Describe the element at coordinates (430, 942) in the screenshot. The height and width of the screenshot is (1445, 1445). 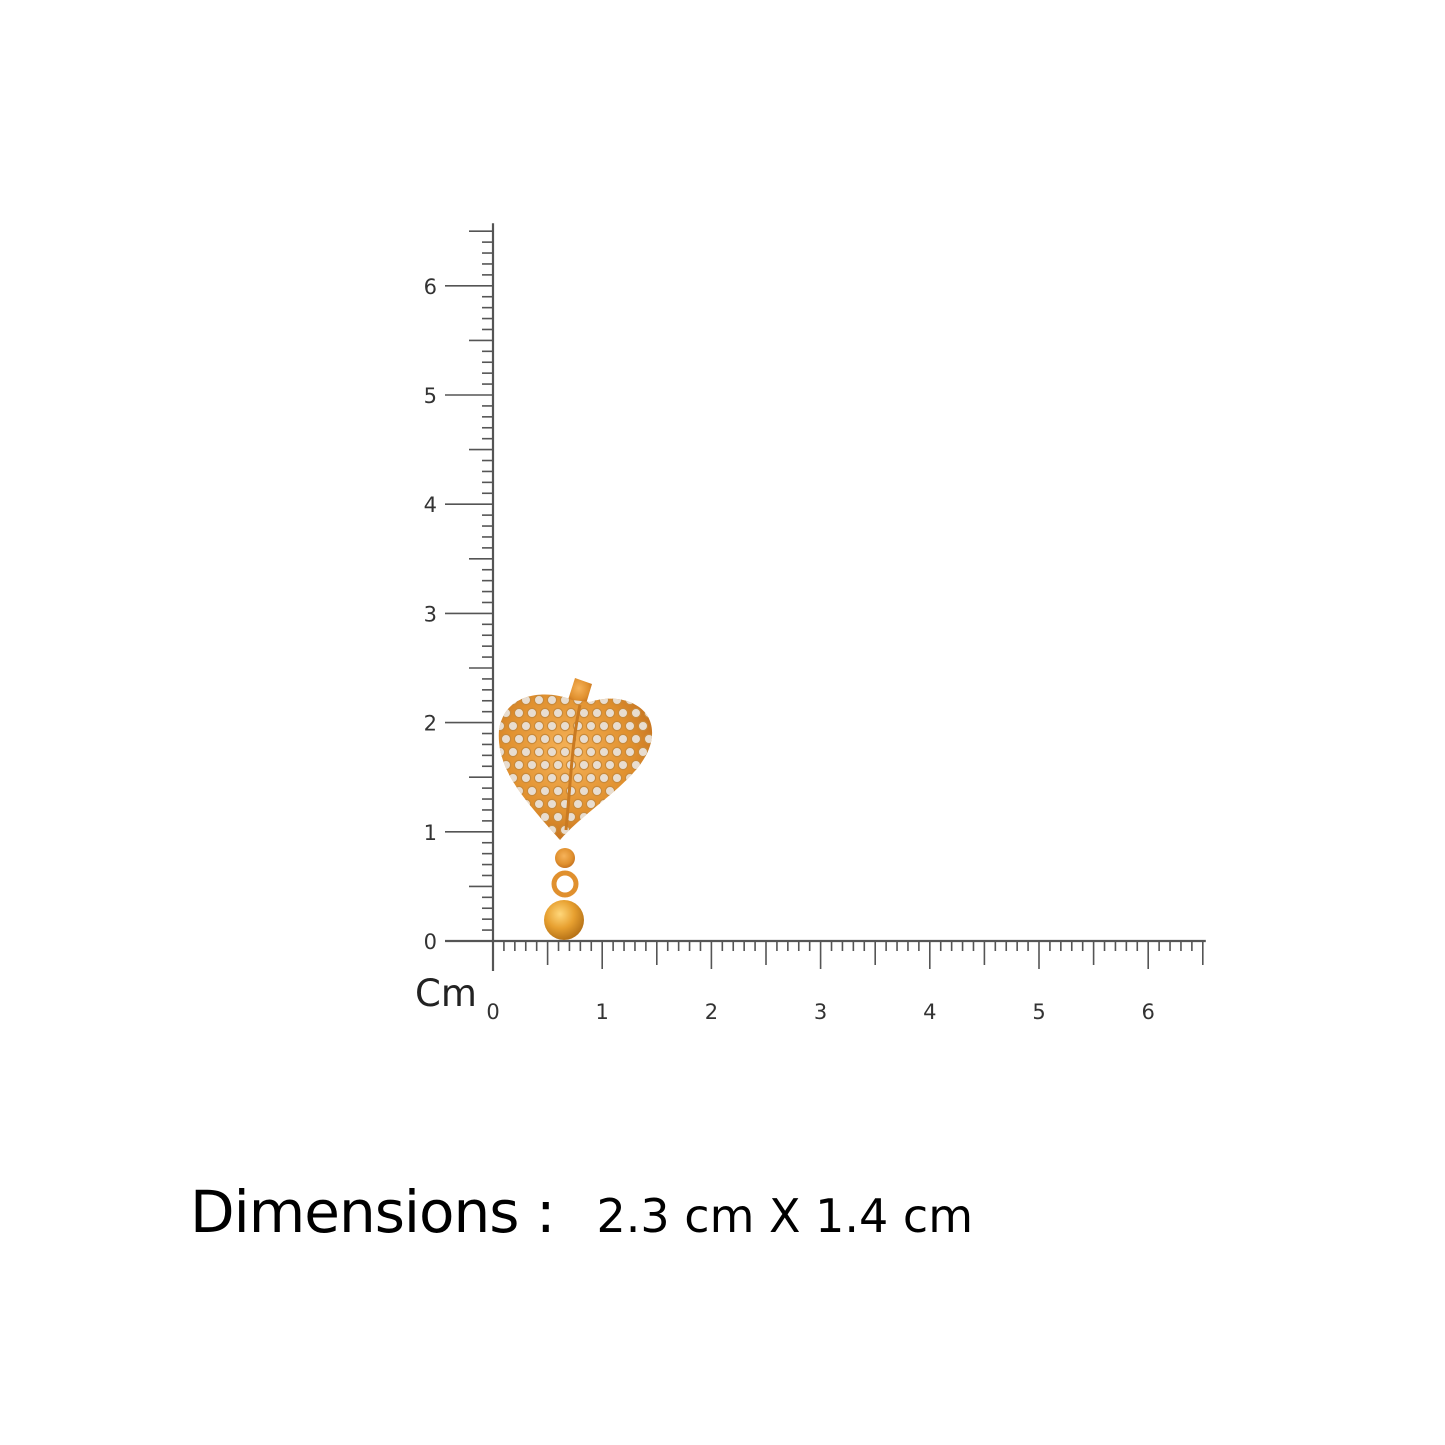
I see `vertical-tick-label: 0` at that location.